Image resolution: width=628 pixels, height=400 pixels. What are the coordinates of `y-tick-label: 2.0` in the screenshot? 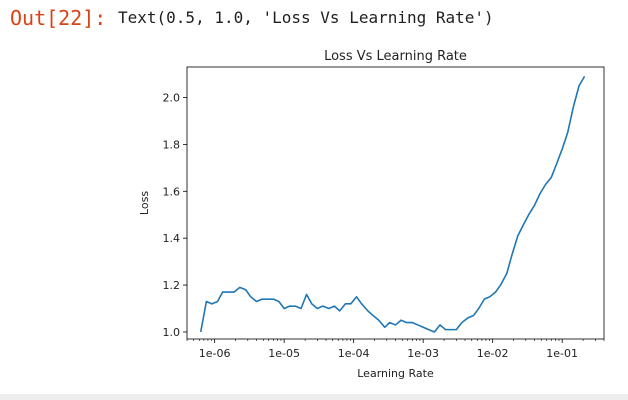 It's located at (172, 97).